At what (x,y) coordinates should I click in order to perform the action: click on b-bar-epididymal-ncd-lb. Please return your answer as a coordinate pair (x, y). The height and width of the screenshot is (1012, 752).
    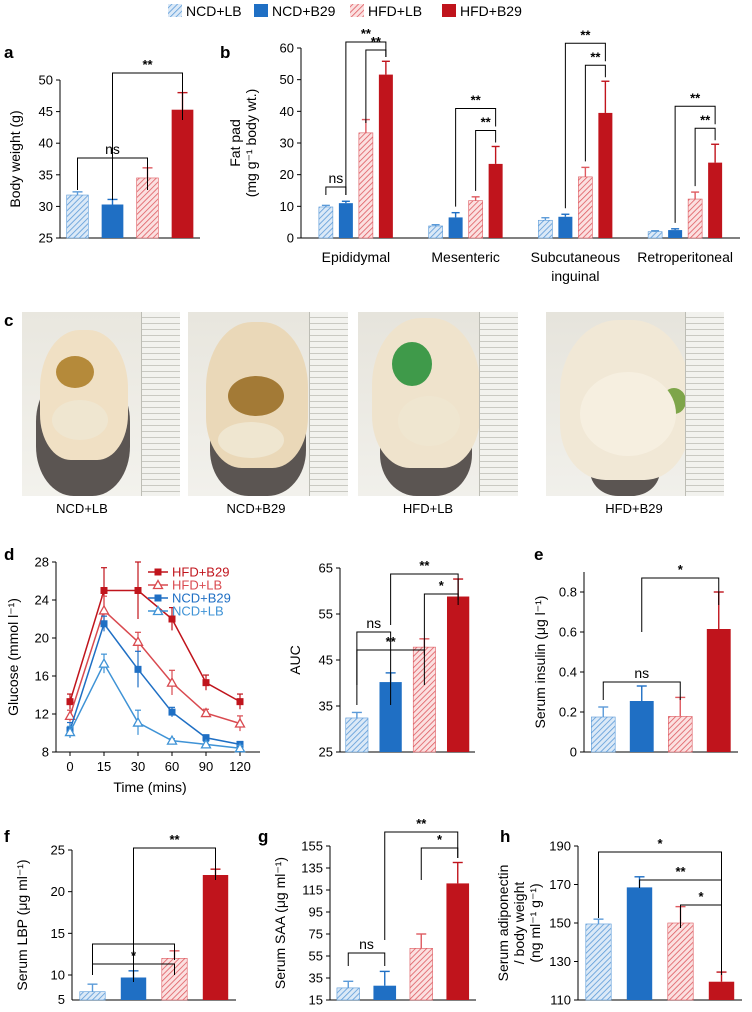
    Looking at the image, I should click on (326, 222).